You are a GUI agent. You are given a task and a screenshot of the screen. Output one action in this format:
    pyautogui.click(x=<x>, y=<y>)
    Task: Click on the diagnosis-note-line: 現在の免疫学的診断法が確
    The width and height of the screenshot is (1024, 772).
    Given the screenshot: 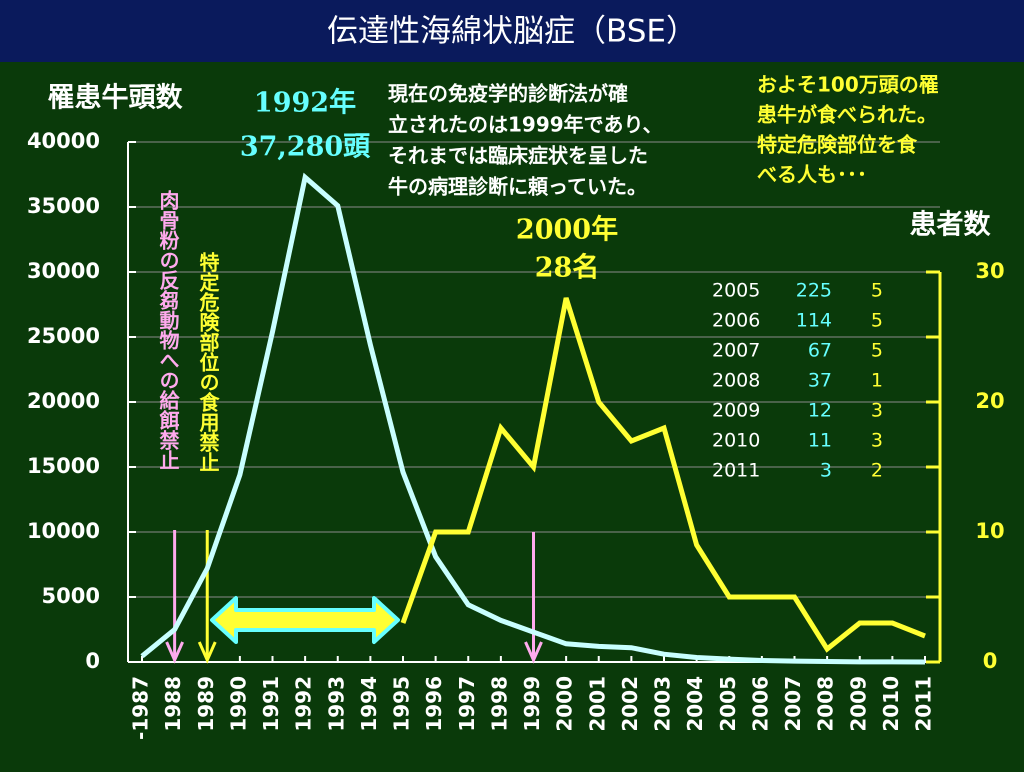 What is the action you would take?
    pyautogui.click(x=508, y=94)
    